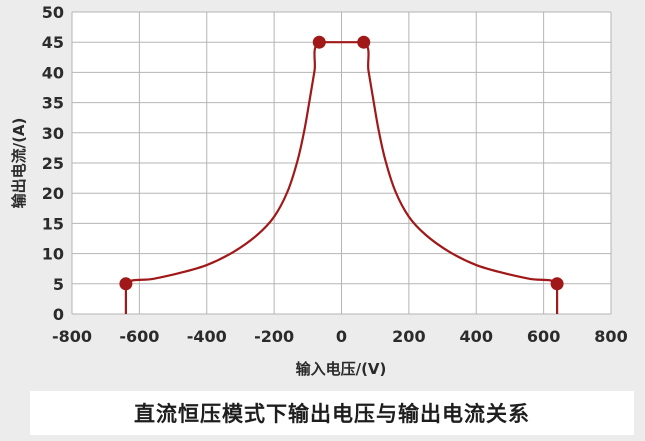 The image size is (645, 441). Describe the element at coordinates (53, 254) in the screenshot. I see `y-tick-label-10: 10` at that location.